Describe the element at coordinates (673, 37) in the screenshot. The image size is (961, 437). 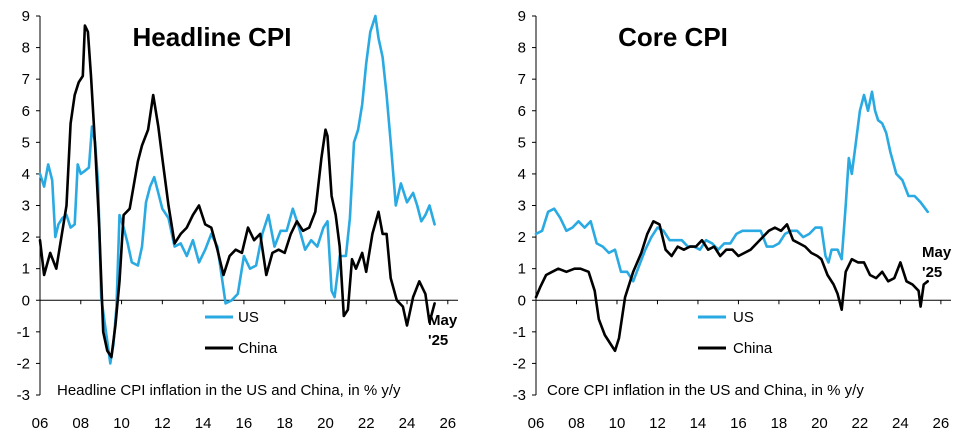
I see `chart-title: Core CPI` at that location.